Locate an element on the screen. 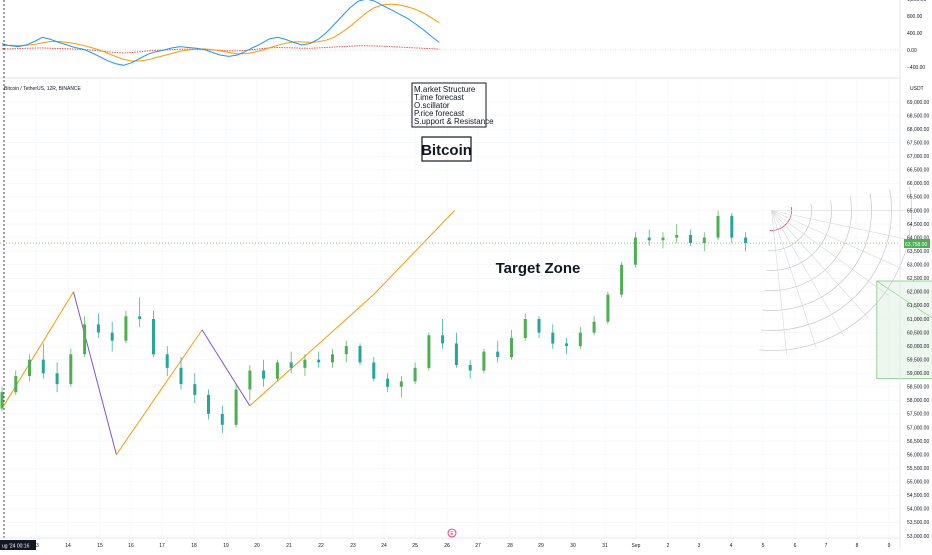 The height and width of the screenshot is (555, 932). price-tick-label: 68,000.00 is located at coordinates (918, 130).